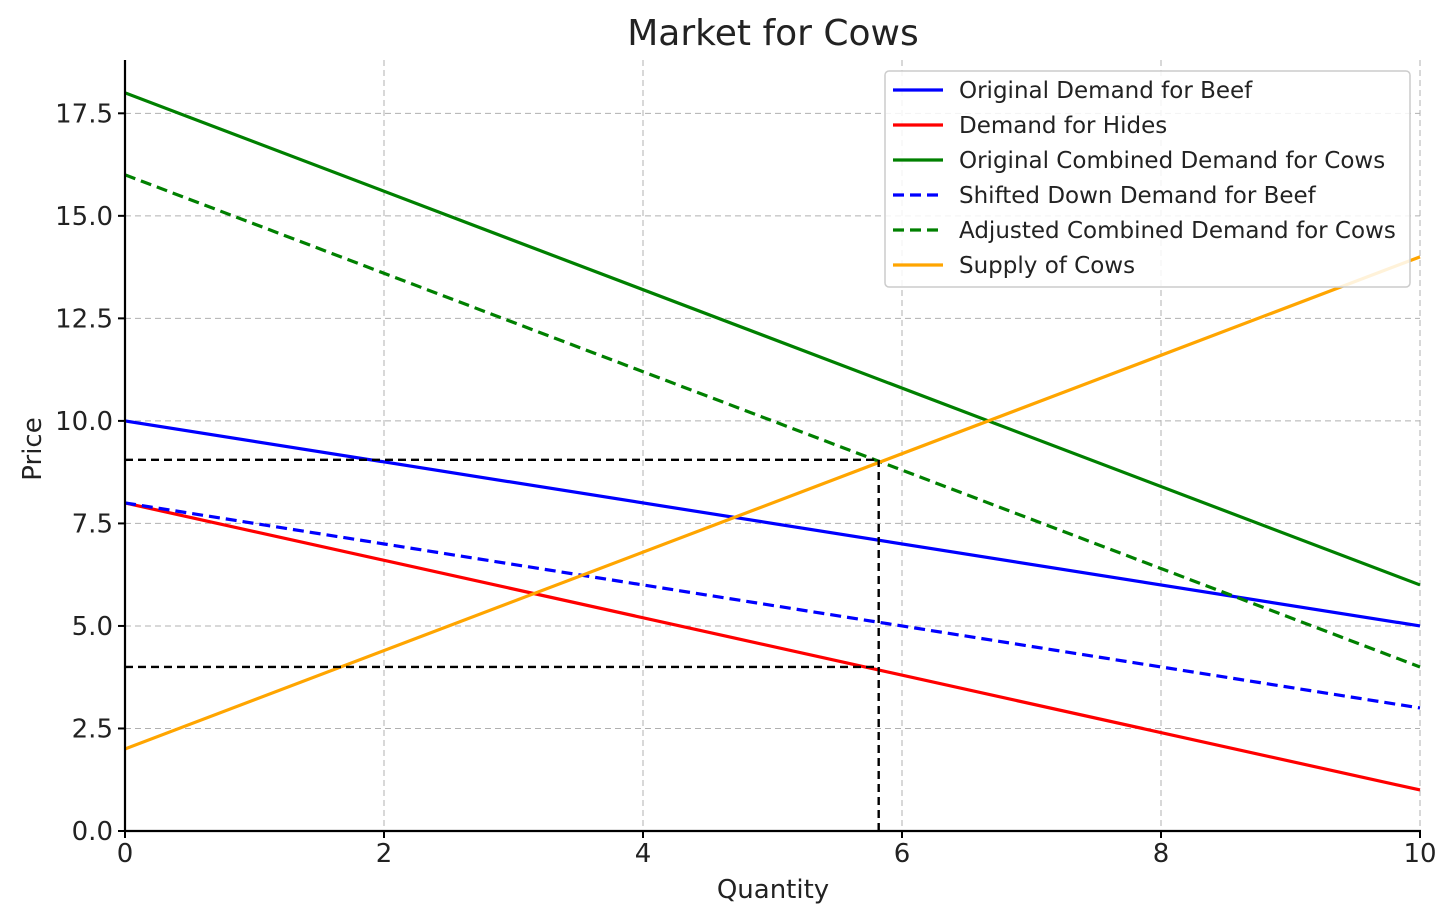 This screenshot has width=1456, height=921. I want to click on y-tick-label-2: 5.0, so click(92, 627).